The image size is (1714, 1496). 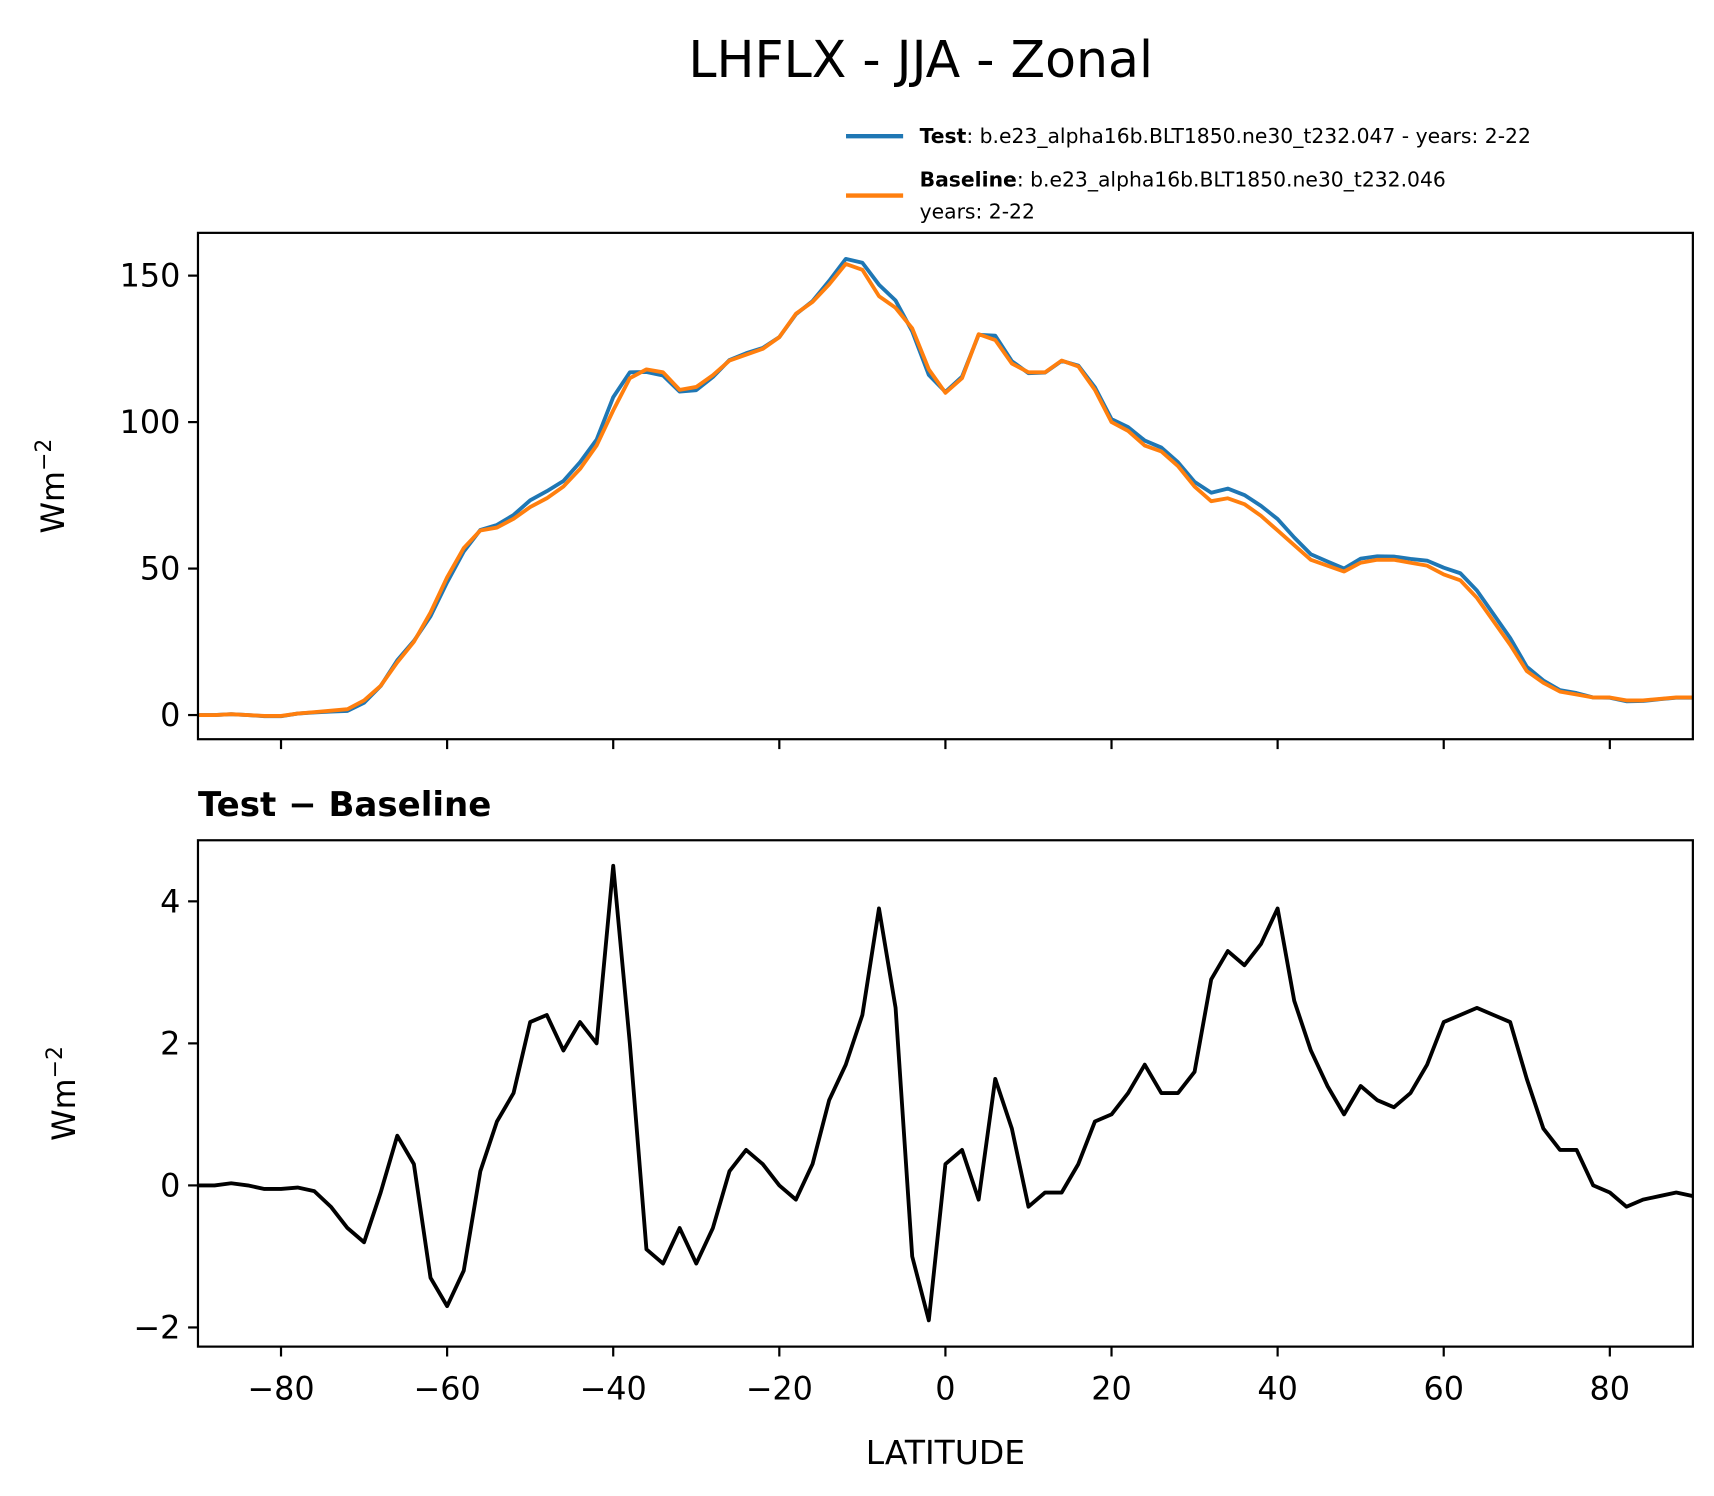 I want to click on y-tick-label: 4, so click(x=170, y=901).